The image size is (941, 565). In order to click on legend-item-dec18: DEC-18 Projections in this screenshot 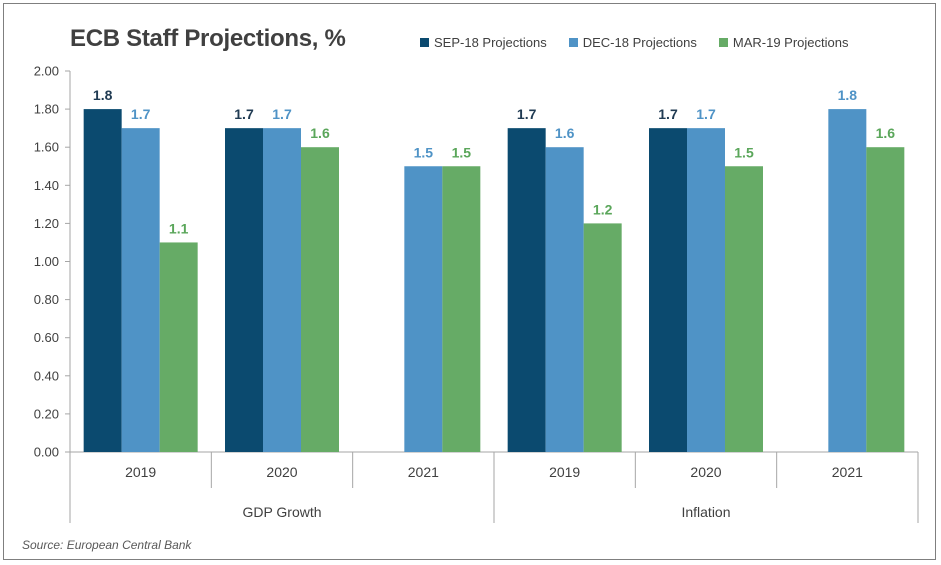, I will do `click(632, 42)`.